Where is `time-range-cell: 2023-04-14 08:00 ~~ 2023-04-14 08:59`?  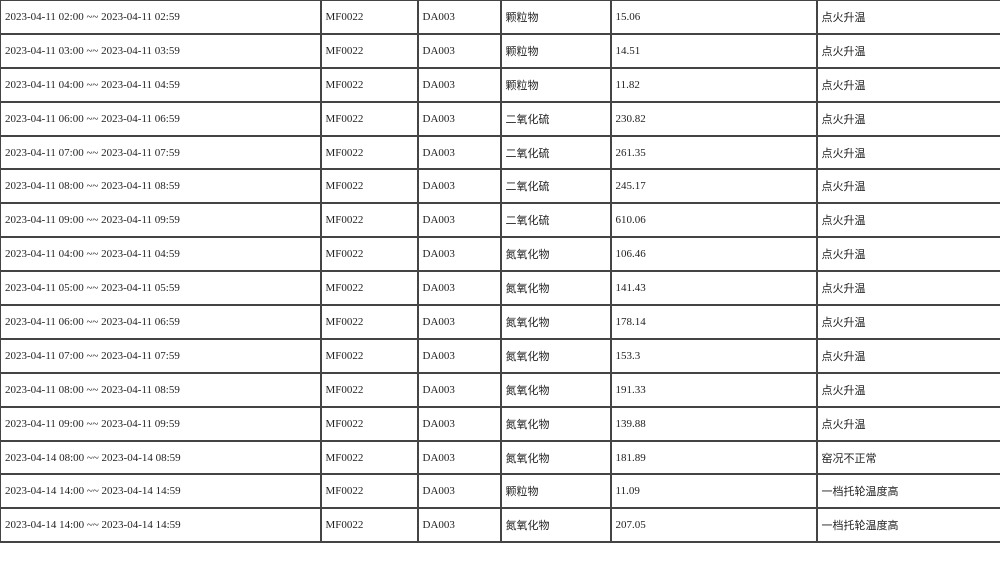 time-range-cell: 2023-04-14 08:00 ~~ 2023-04-14 08:59 is located at coordinates (161, 457).